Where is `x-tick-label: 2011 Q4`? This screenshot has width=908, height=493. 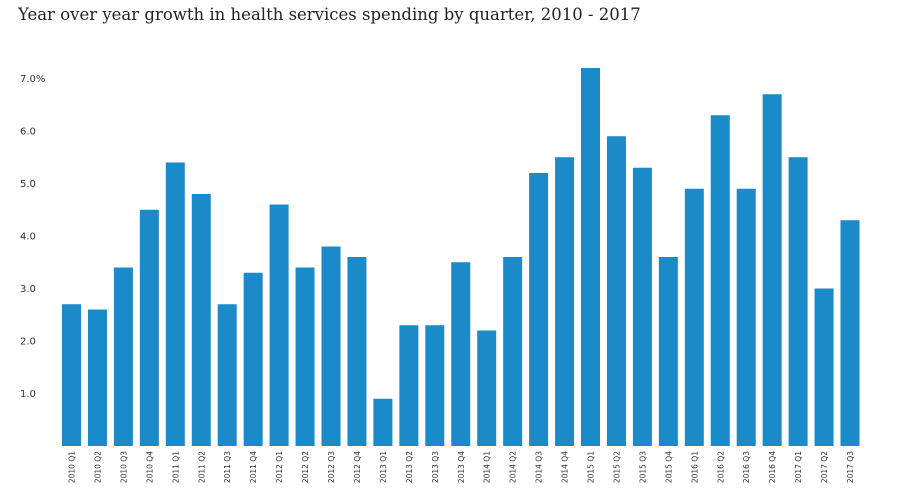 x-tick-label: 2011 Q4 is located at coordinates (253, 467).